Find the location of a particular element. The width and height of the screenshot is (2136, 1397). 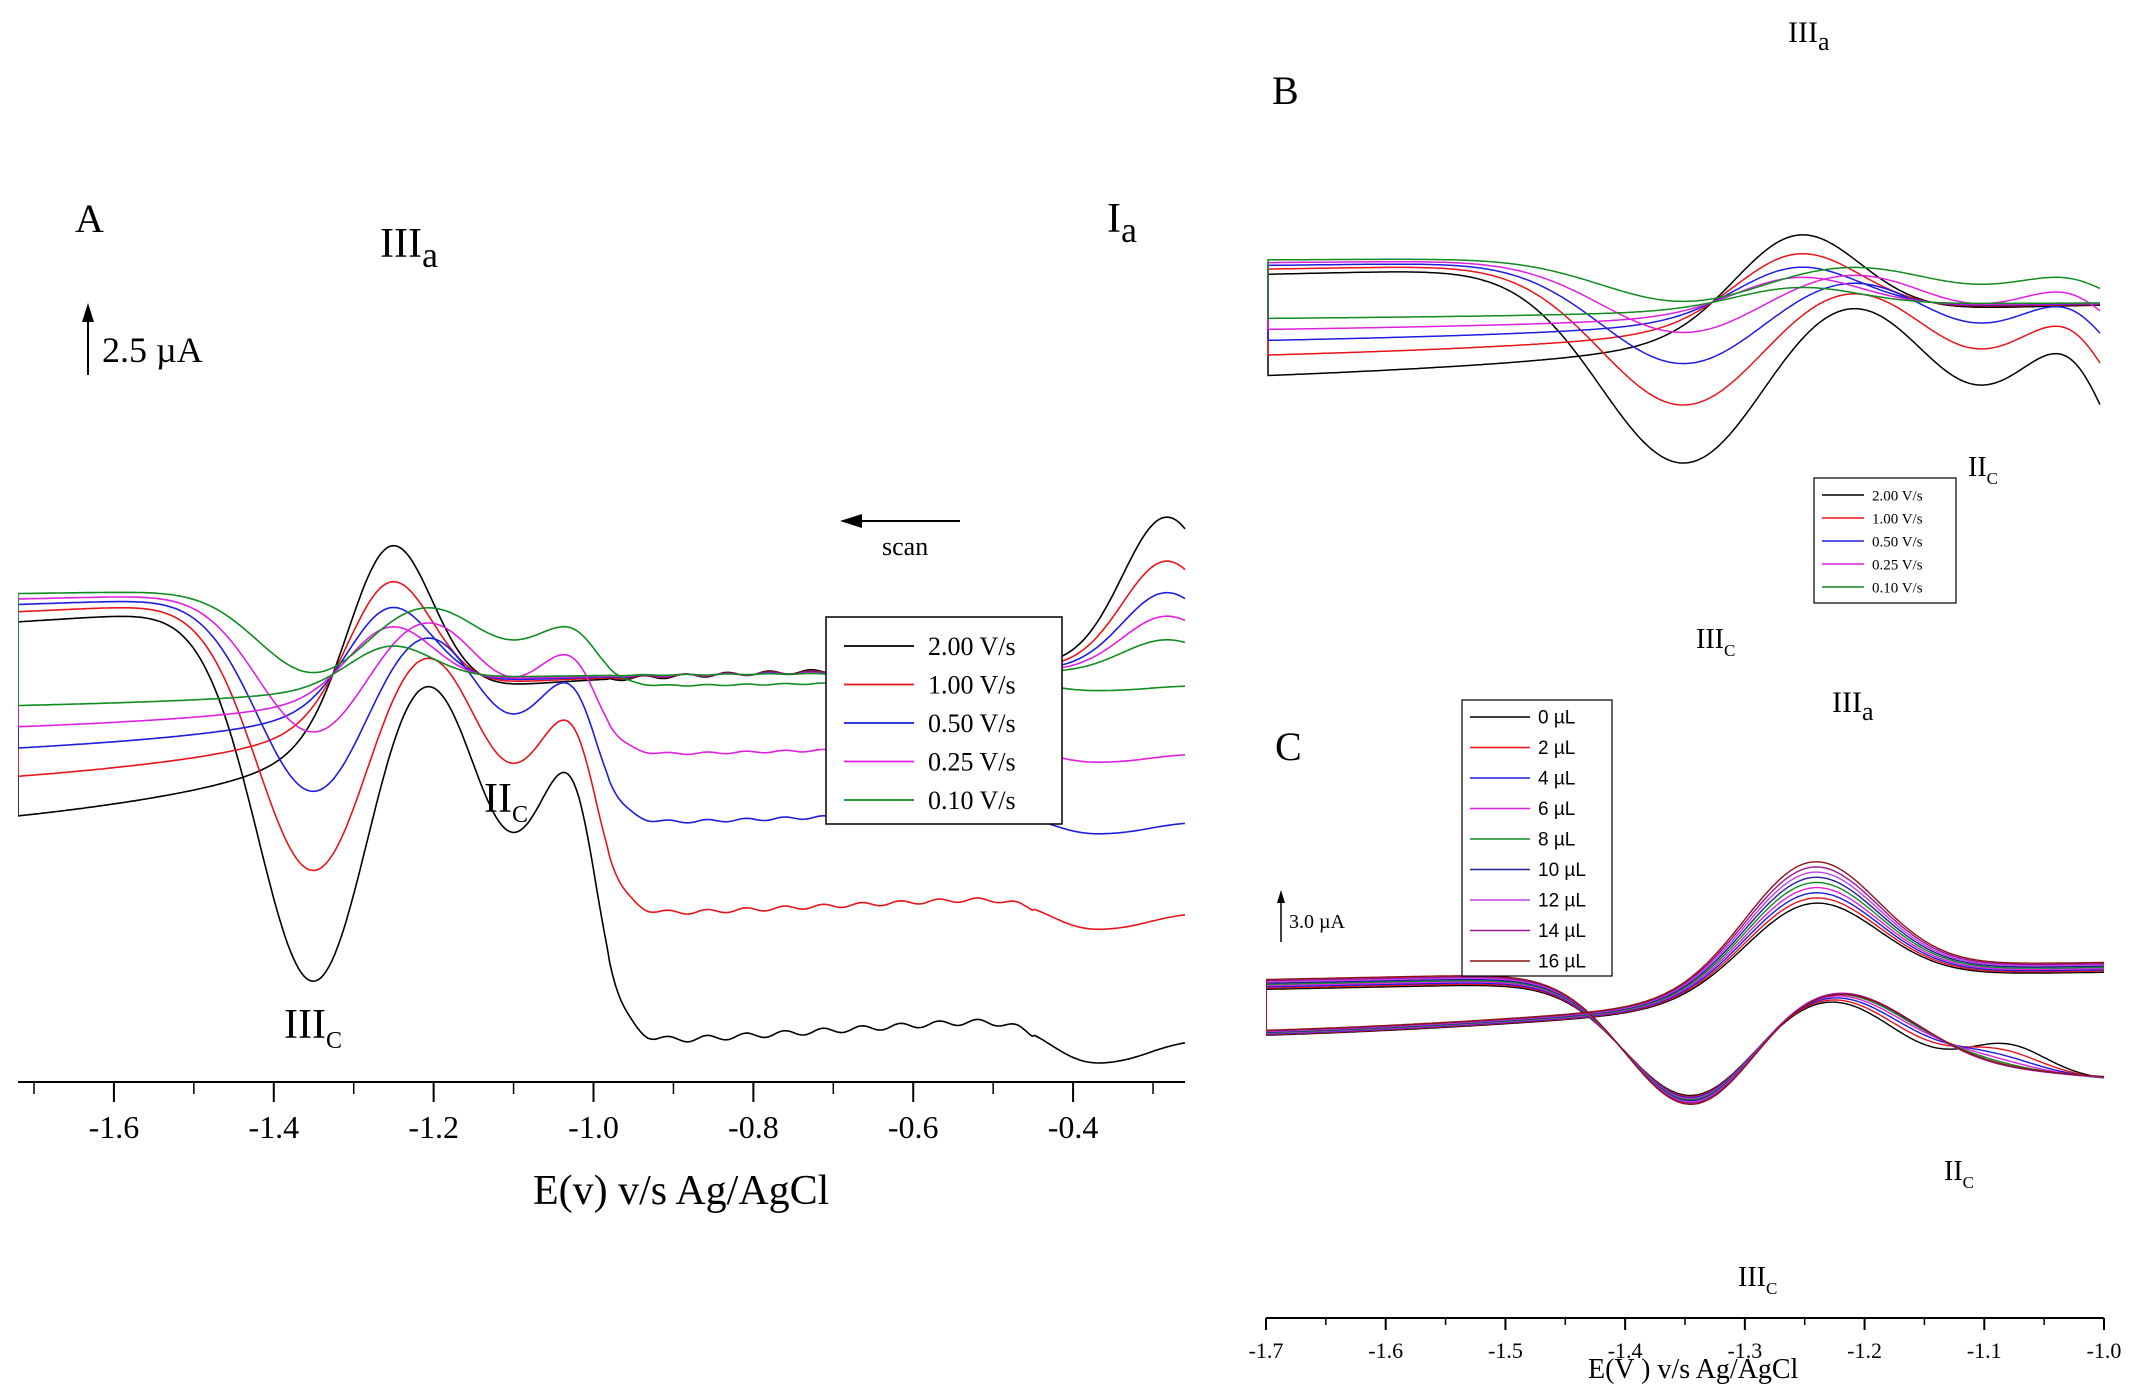

panel-c-legend: 0 µL 2 µL 4 µL 6 µL 8 µL 10 µL 12 µL 14 µL 16 µL is located at coordinates (1537, 838).